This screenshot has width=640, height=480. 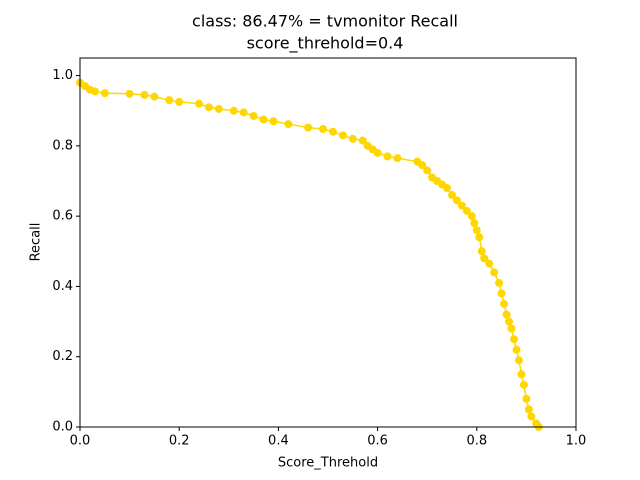 I want to click on x-tick-label: 0.4, so click(x=278, y=441).